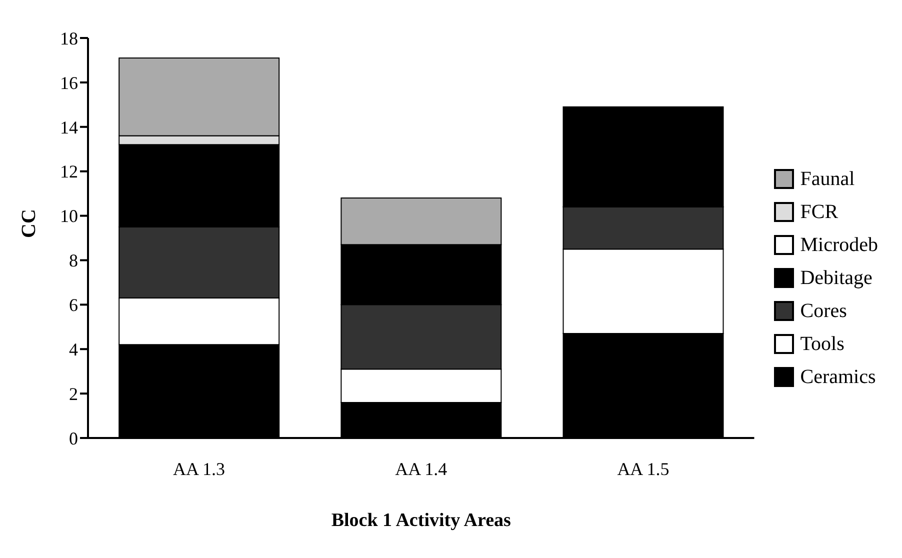 Image resolution: width=902 pixels, height=558 pixels. I want to click on legend-label: Cores, so click(823, 311).